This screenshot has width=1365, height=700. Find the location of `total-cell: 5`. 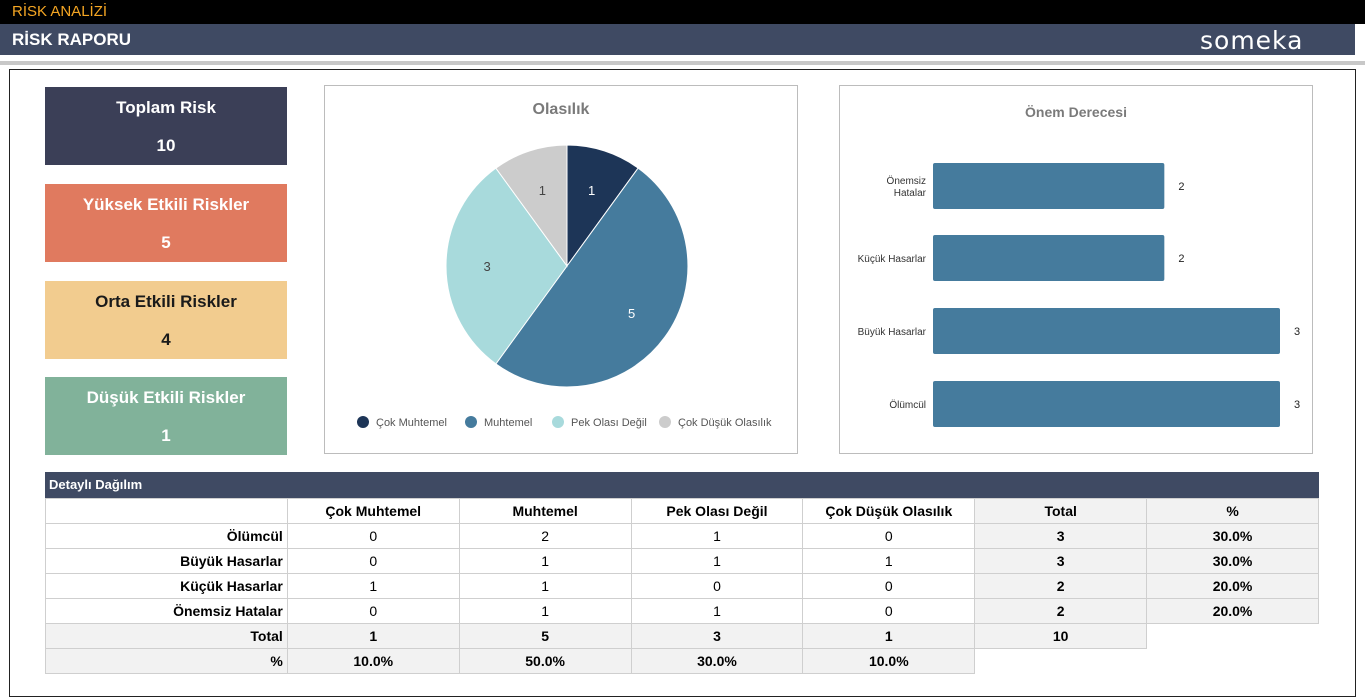

total-cell: 5 is located at coordinates (545, 636).